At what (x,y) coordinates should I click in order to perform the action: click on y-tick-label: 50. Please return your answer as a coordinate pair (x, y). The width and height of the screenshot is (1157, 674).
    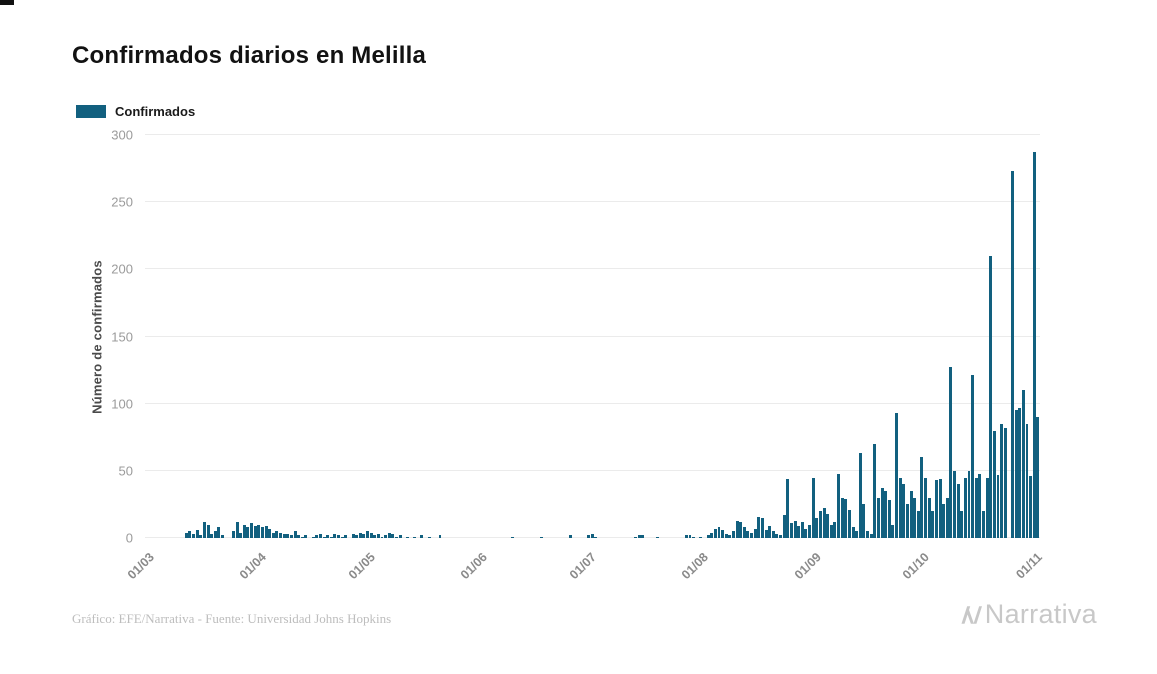
    Looking at the image, I should click on (125, 471).